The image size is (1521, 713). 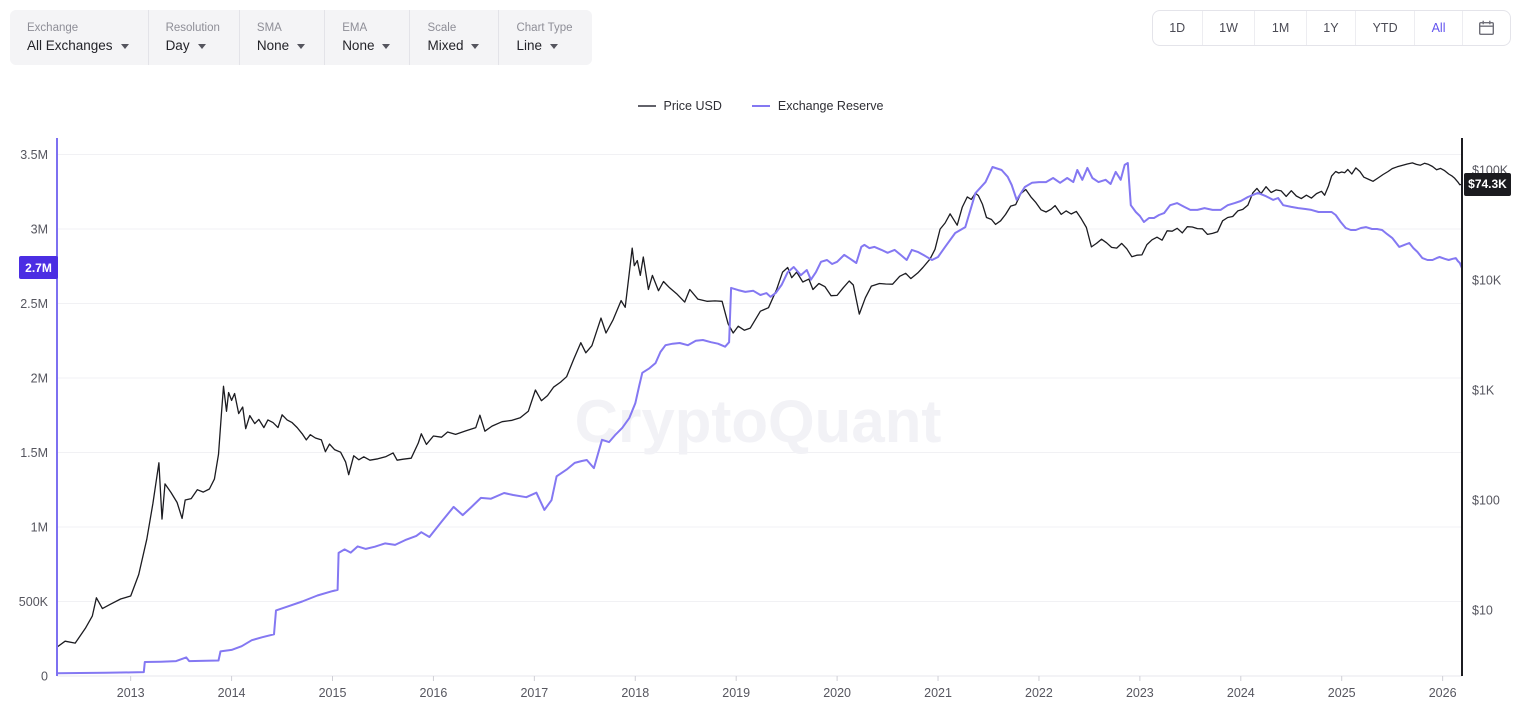 What do you see at coordinates (53, 28) in the screenshot?
I see `exchange-dropdown-label: Exchange` at bounding box center [53, 28].